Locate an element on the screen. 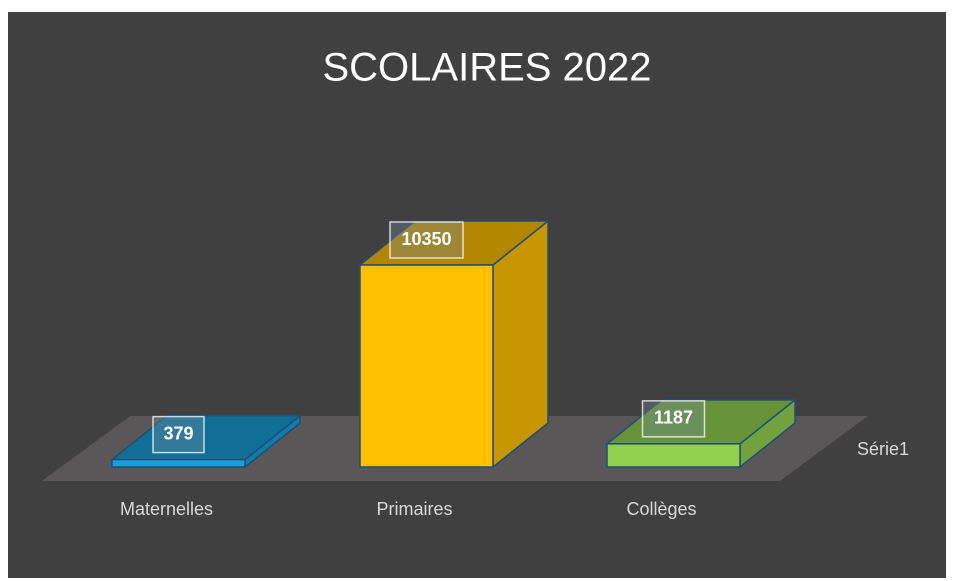 This screenshot has width=954, height=581. x-tick-label: Maternelles is located at coordinates (166, 509).